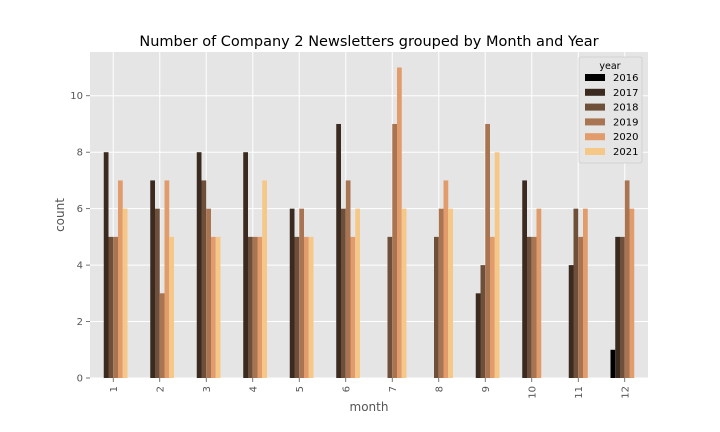 The height and width of the screenshot is (432, 720). What do you see at coordinates (253, 389) in the screenshot?
I see `x-tick-label: 4` at bounding box center [253, 389].